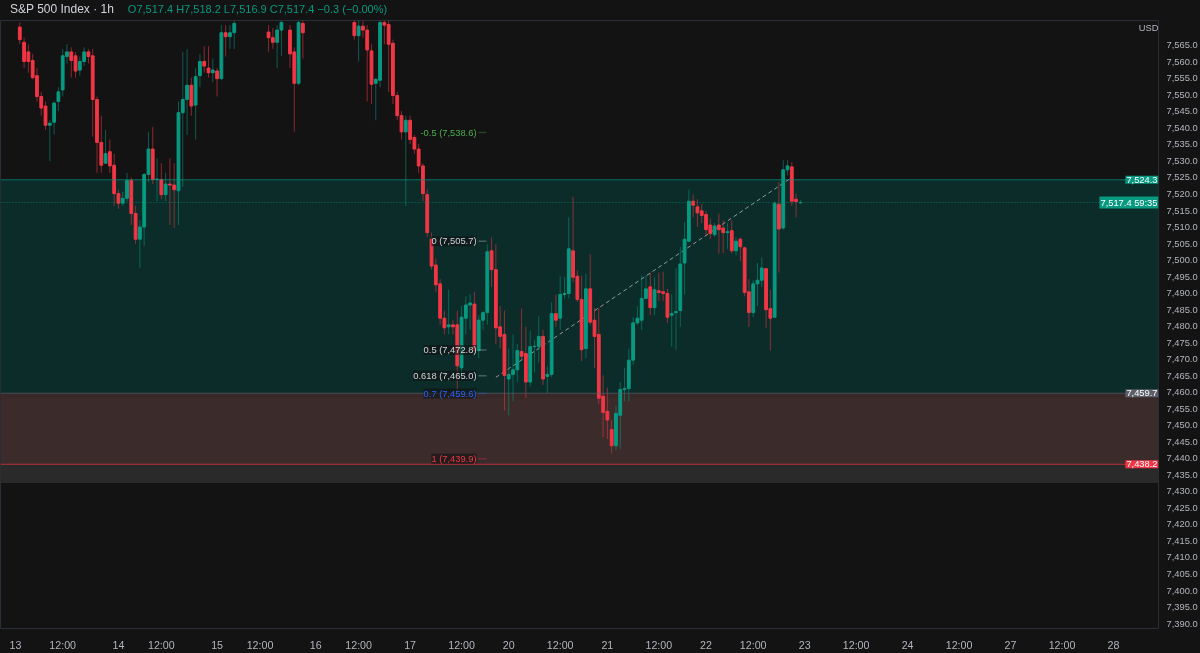 The width and height of the screenshot is (1200, 653). Describe the element at coordinates (1182, 210) in the screenshot. I see `y-tick-label: 7,515.0` at that location.